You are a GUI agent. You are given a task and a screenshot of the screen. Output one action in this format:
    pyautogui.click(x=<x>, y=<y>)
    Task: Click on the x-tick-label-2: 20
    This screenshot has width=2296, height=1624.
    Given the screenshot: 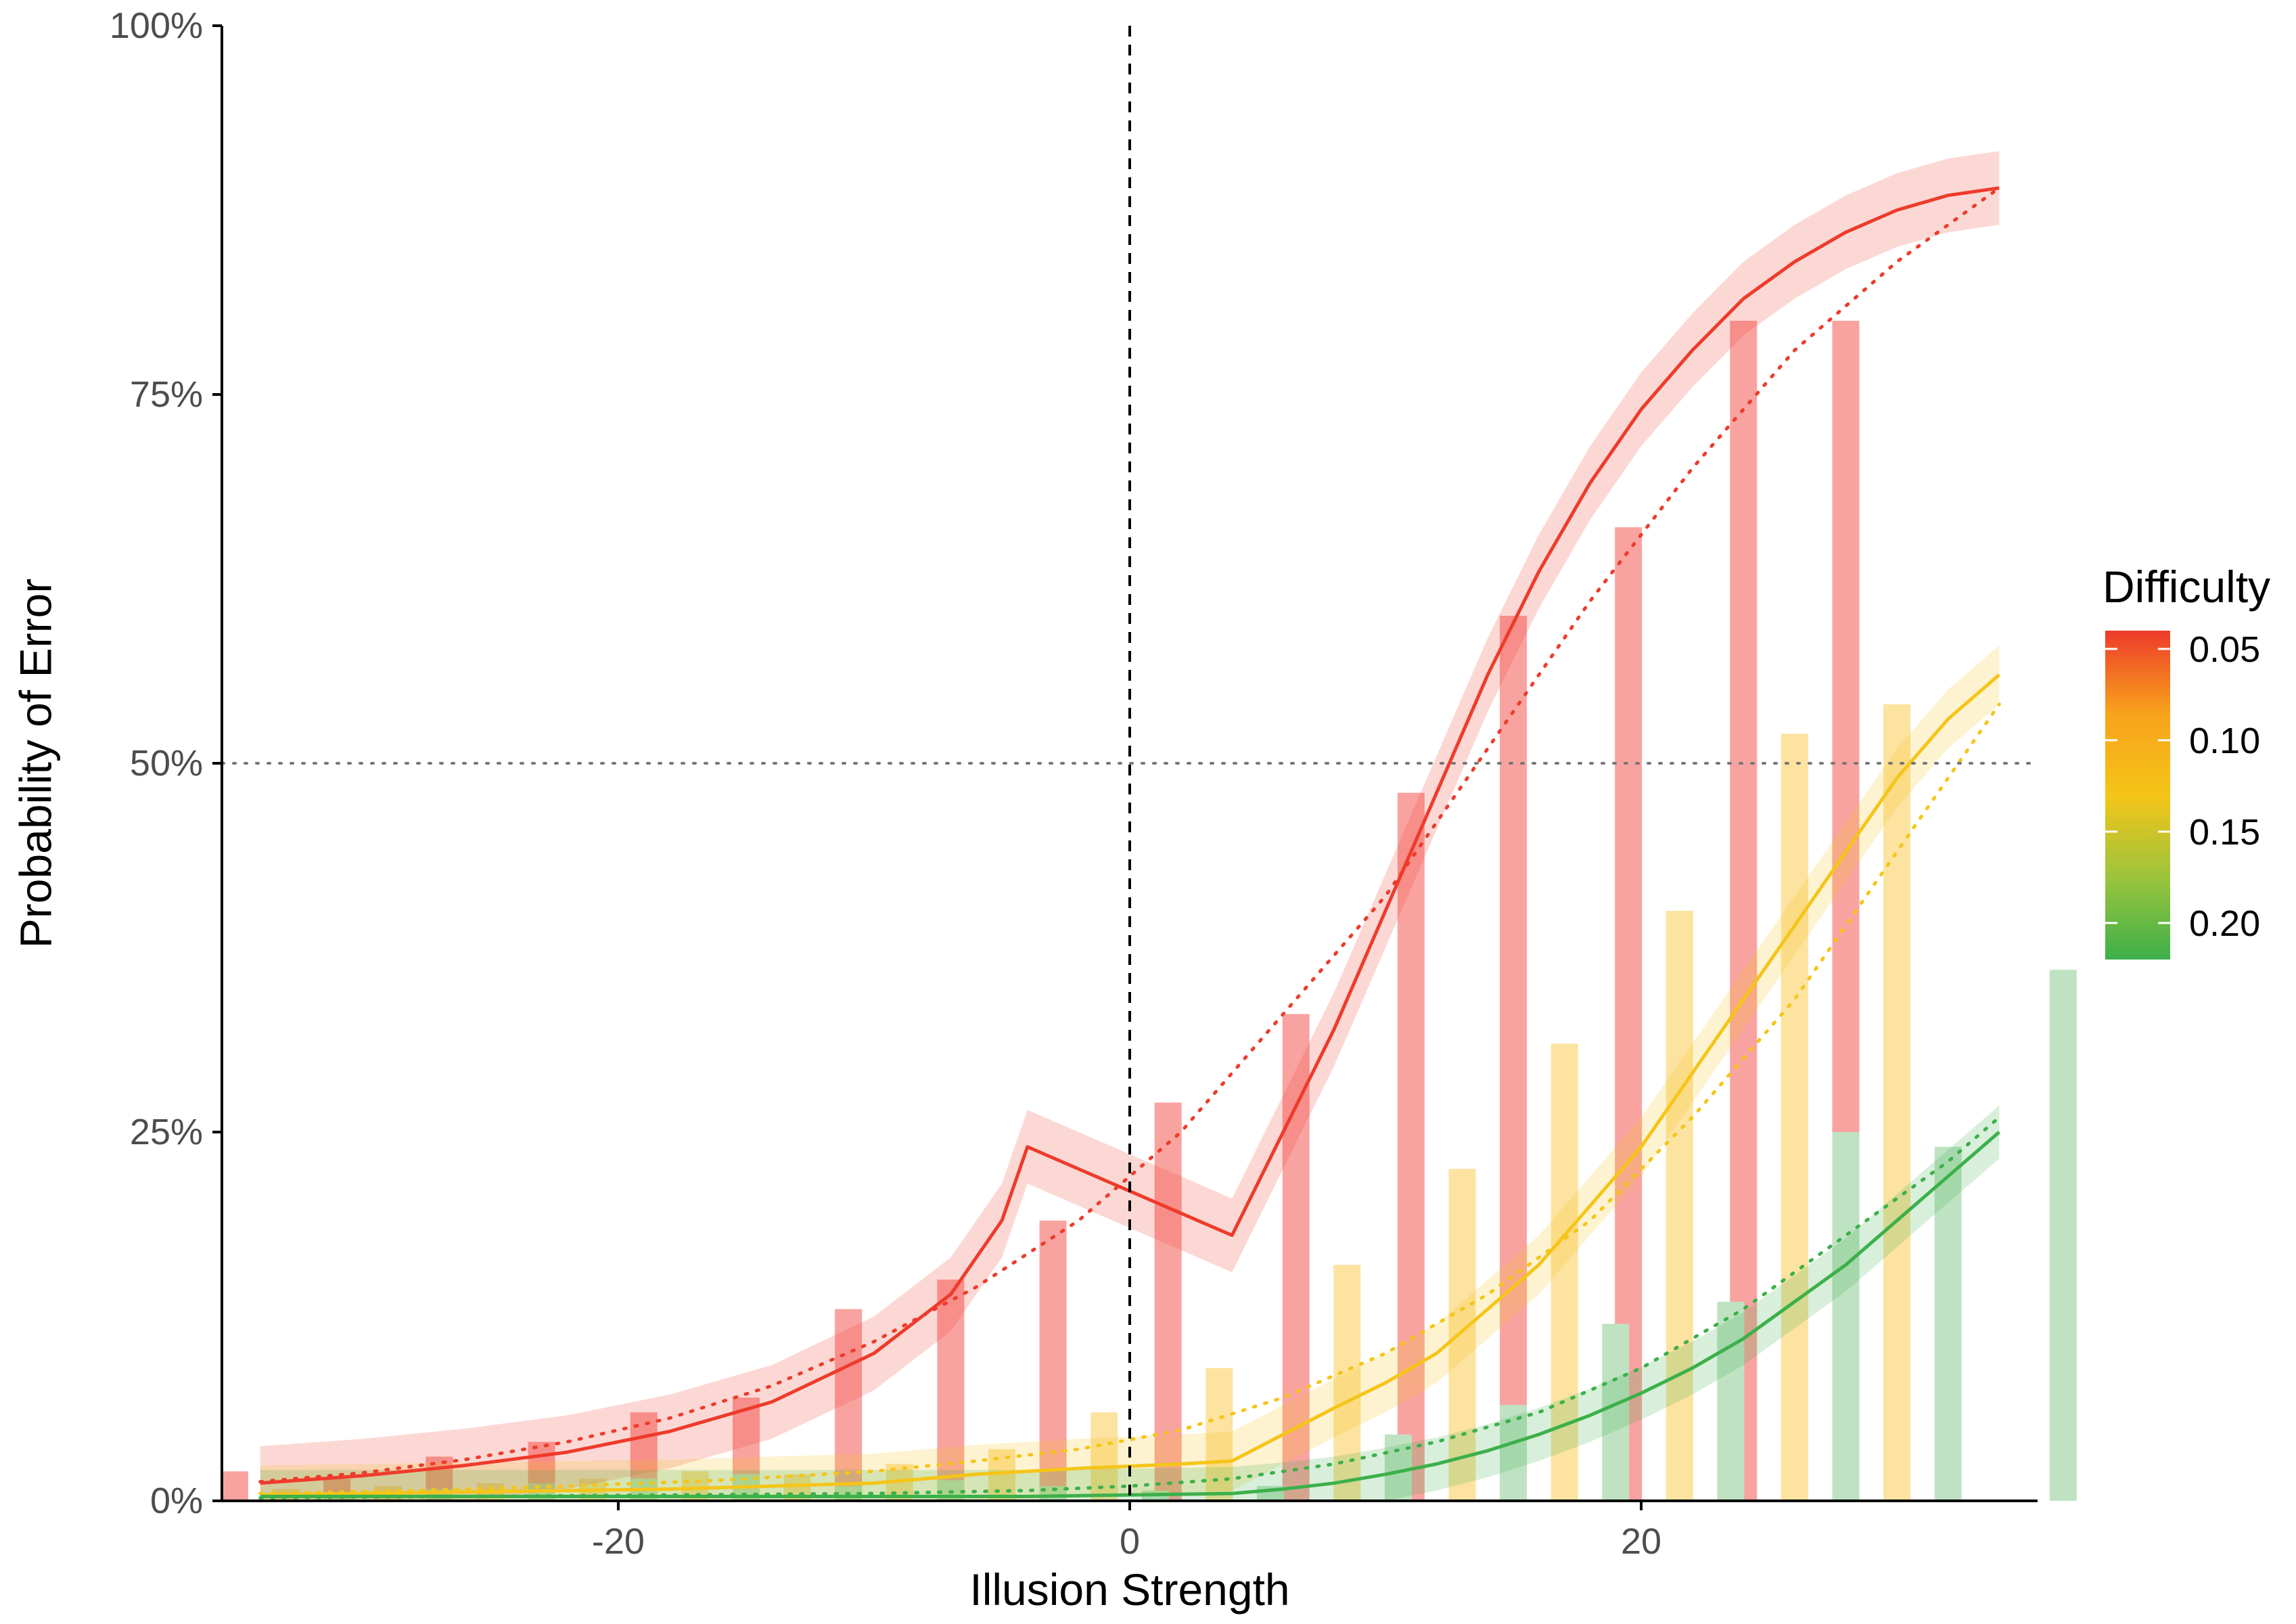 What is the action you would take?
    pyautogui.click(x=1641, y=1541)
    